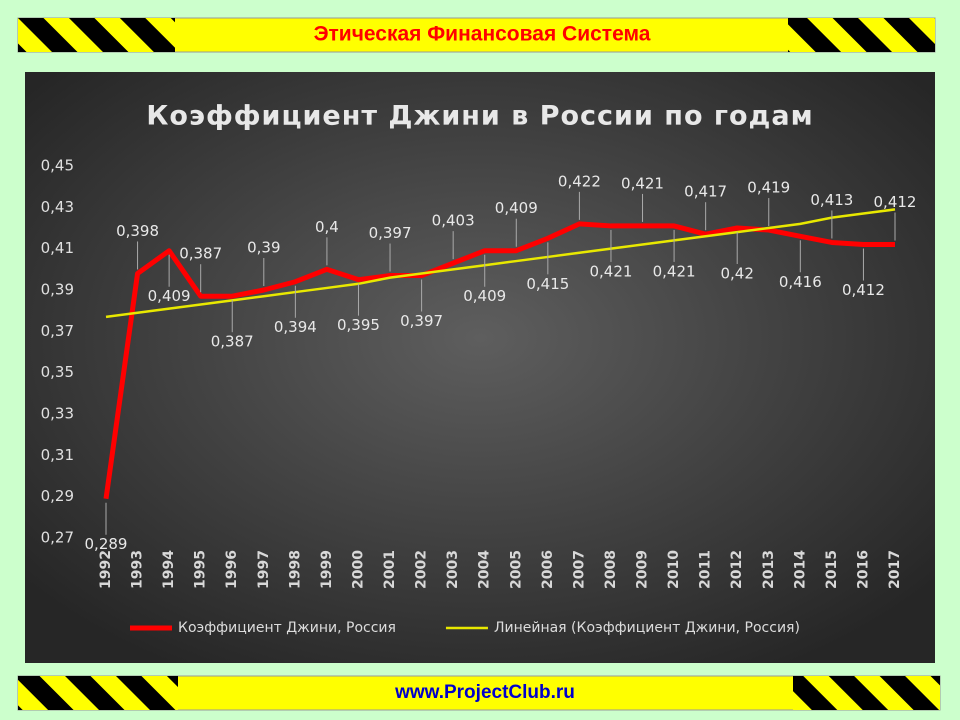 This screenshot has height=720, width=960. Describe the element at coordinates (106, 569) in the screenshot. I see `x-tick-label: 1992` at that location.